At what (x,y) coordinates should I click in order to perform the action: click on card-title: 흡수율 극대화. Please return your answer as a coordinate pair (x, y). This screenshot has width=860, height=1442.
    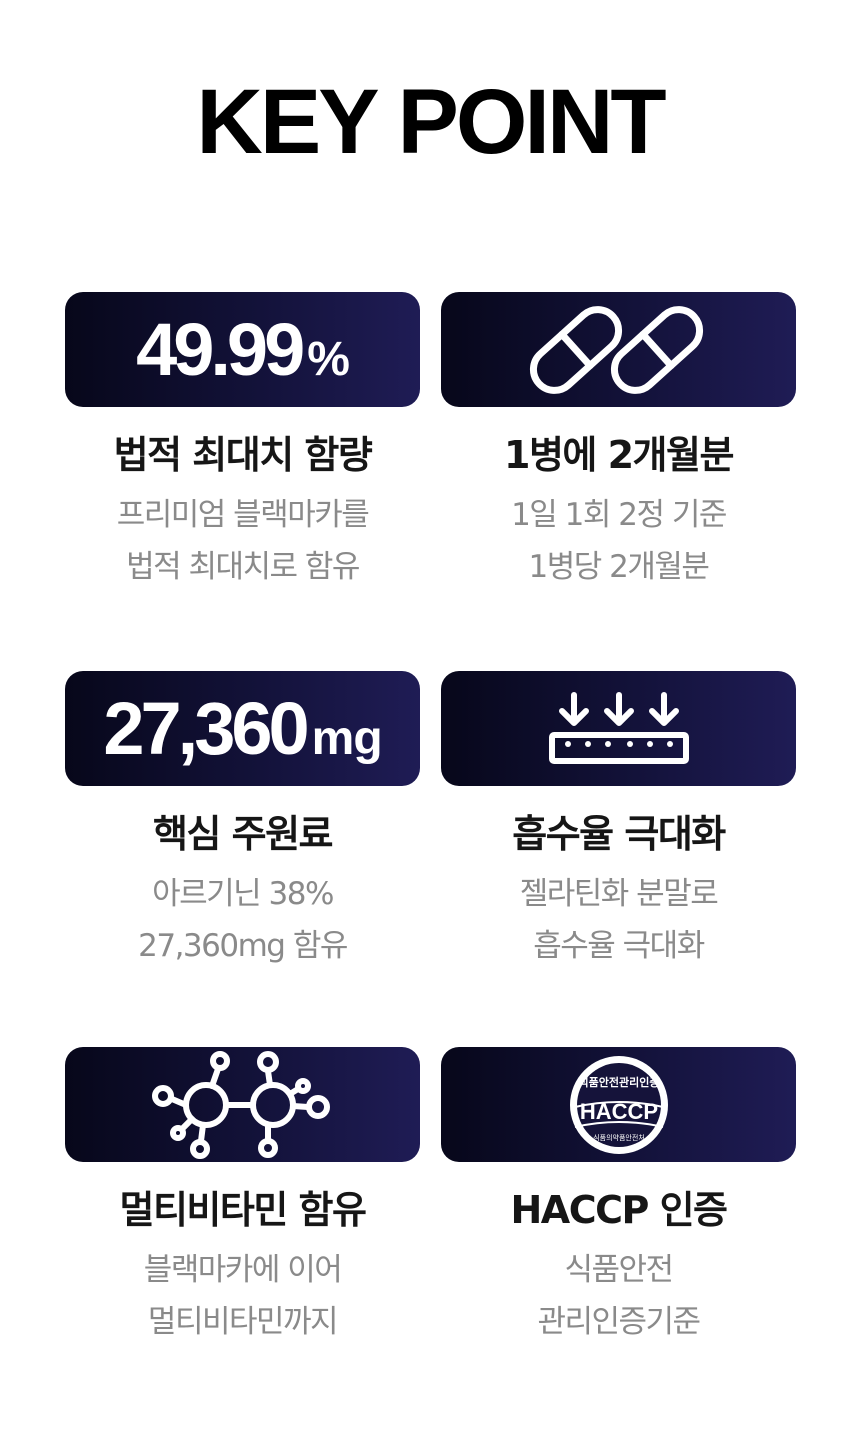
    Looking at the image, I should click on (619, 834).